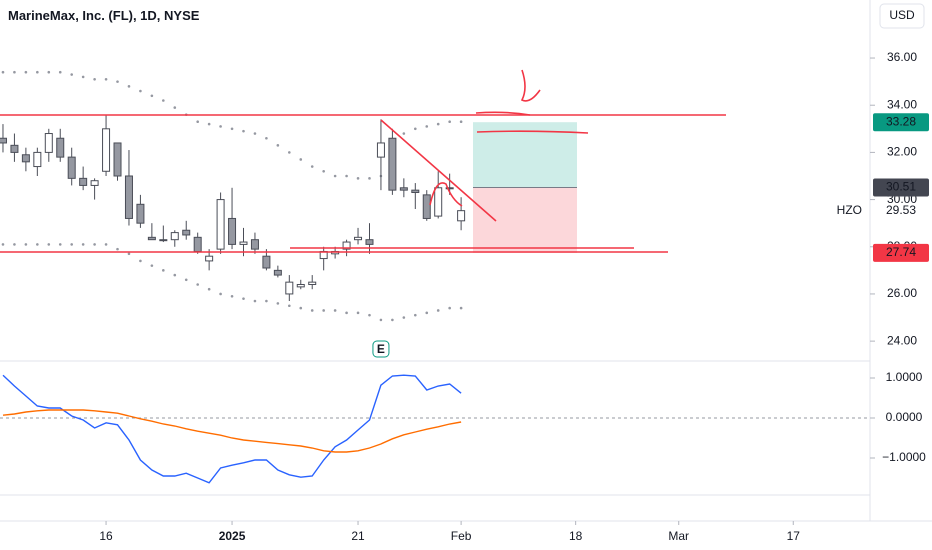 This screenshot has height=550, width=932. I want to click on currency-button, so click(902, 16).